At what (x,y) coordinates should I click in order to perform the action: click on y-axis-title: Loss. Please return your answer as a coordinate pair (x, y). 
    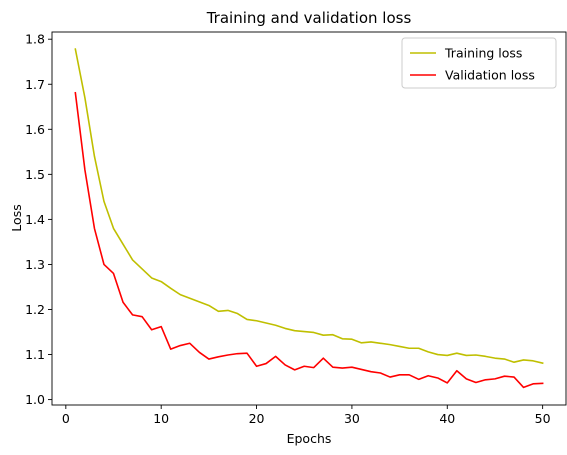
    Looking at the image, I should click on (16, 217).